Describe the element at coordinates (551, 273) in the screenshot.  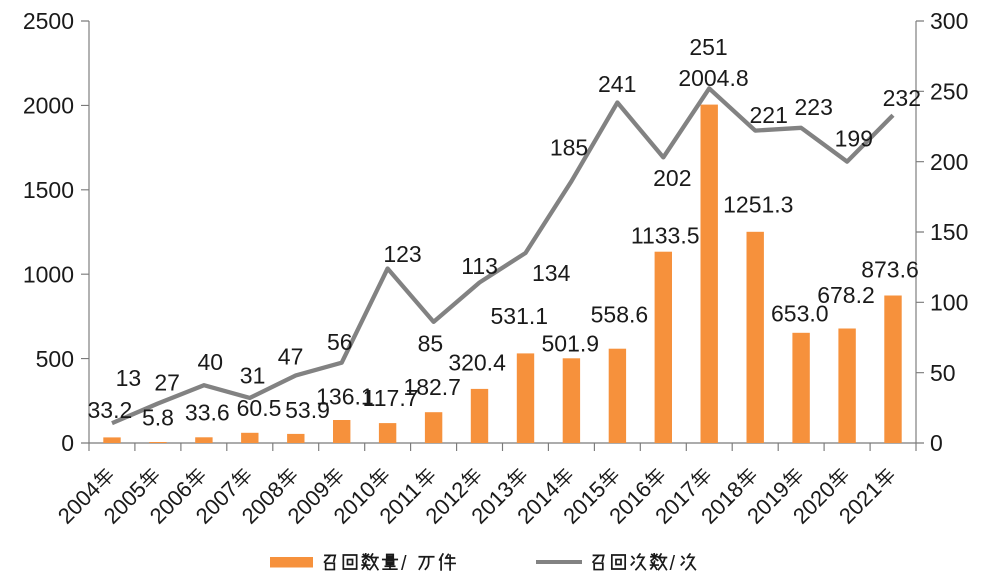
I see `svg-text: 134` at that location.